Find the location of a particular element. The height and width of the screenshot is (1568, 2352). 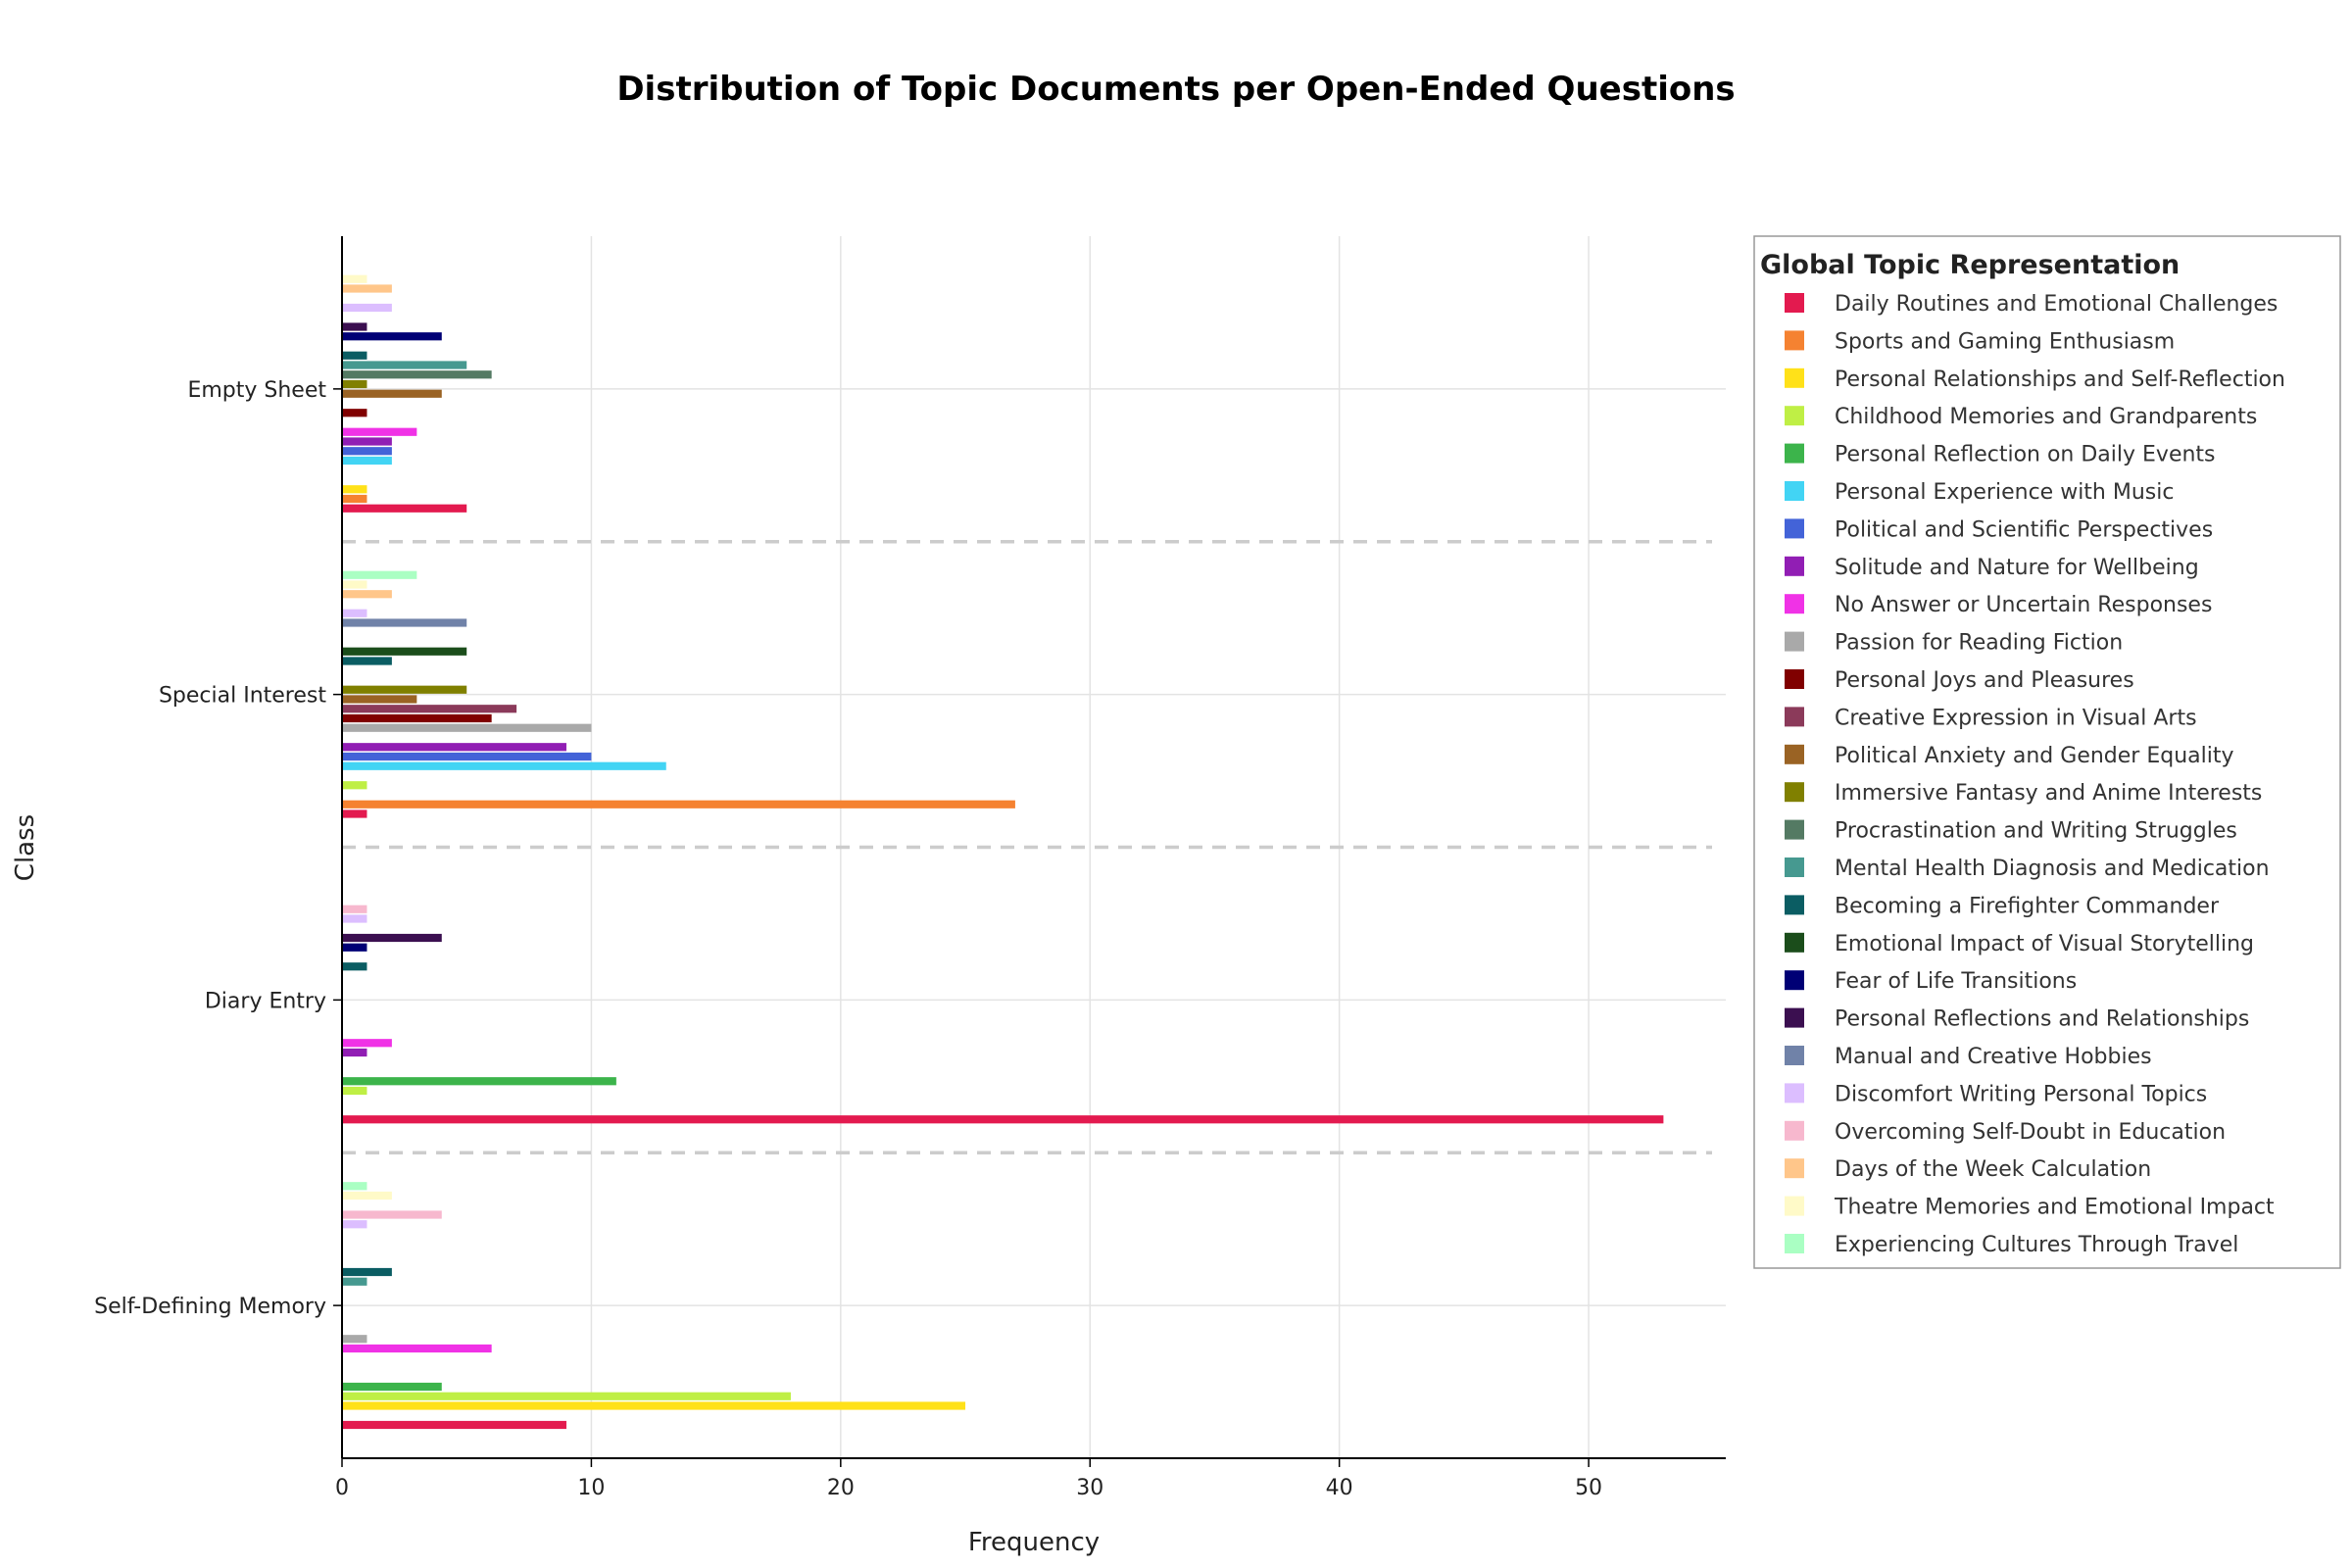

x-tick-label: 0 is located at coordinates (342, 1488).